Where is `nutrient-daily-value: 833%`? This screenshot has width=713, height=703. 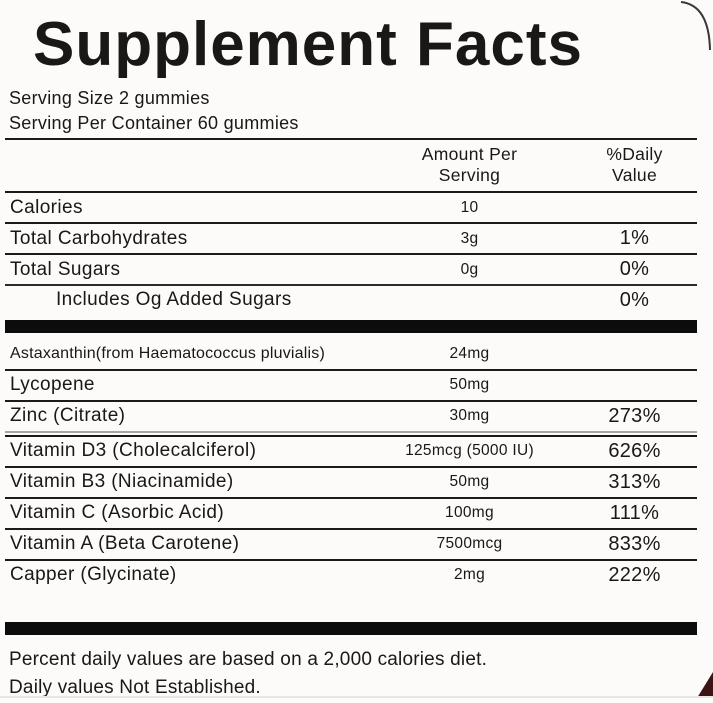
nutrient-daily-value: 833% is located at coordinates (634, 543).